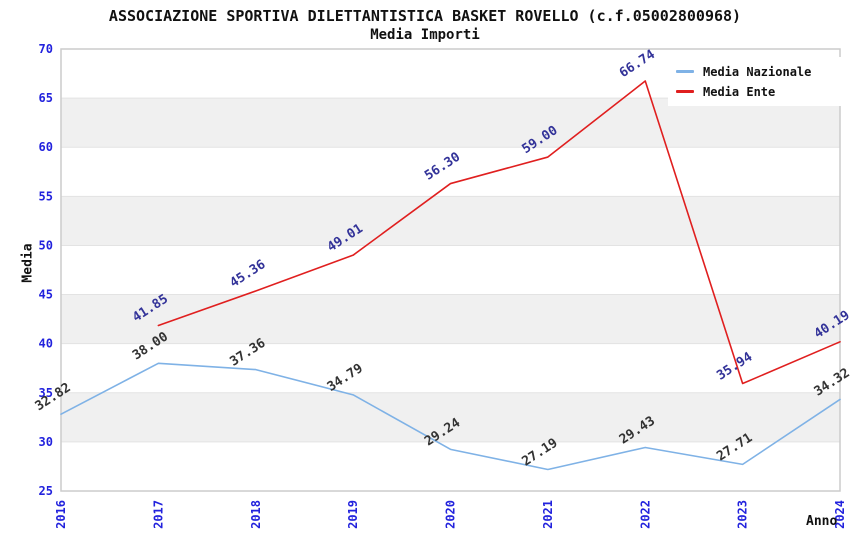 This screenshot has height=550, width=850. Describe the element at coordinates (743, 514) in the screenshot. I see `x-tick-label: 2023` at that location.